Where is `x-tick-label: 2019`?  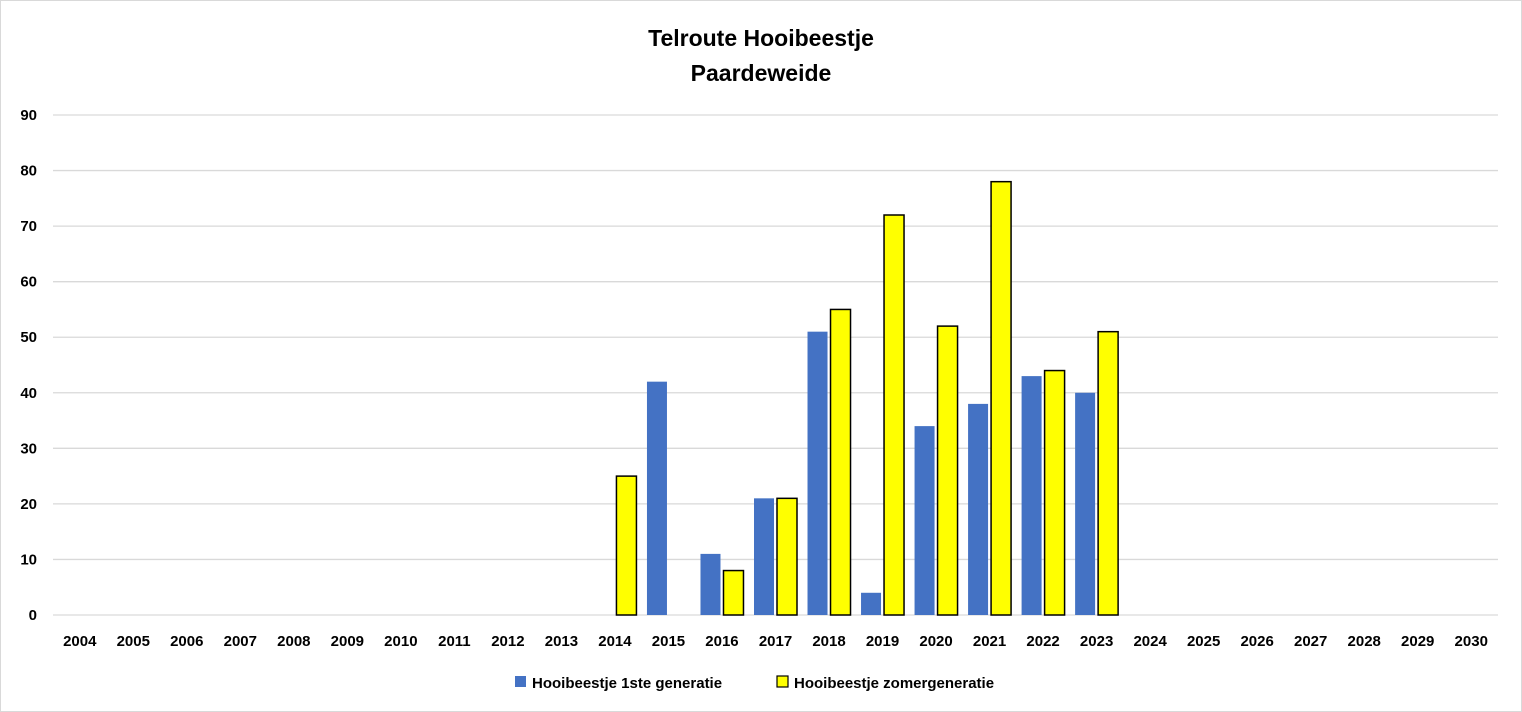
x-tick-label: 2019 is located at coordinates (882, 641).